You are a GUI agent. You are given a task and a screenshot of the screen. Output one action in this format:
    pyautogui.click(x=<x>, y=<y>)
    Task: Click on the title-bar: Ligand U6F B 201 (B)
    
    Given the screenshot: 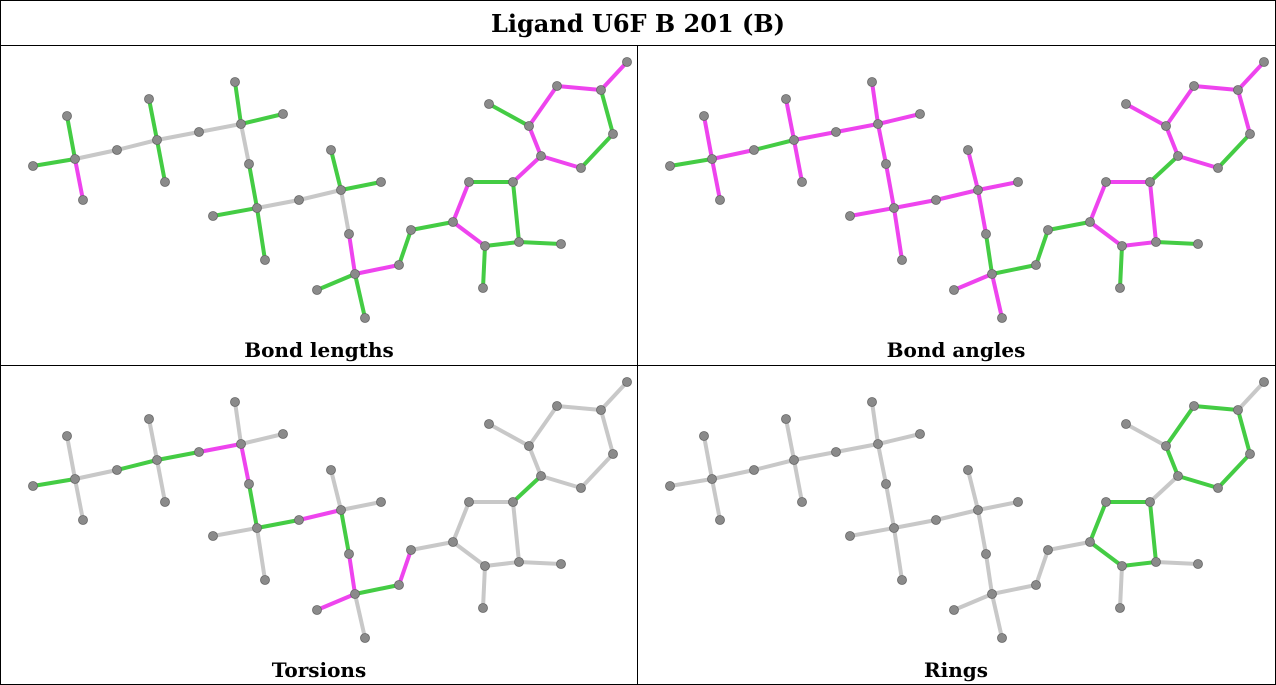 What is the action you would take?
    pyautogui.click(x=638, y=23)
    